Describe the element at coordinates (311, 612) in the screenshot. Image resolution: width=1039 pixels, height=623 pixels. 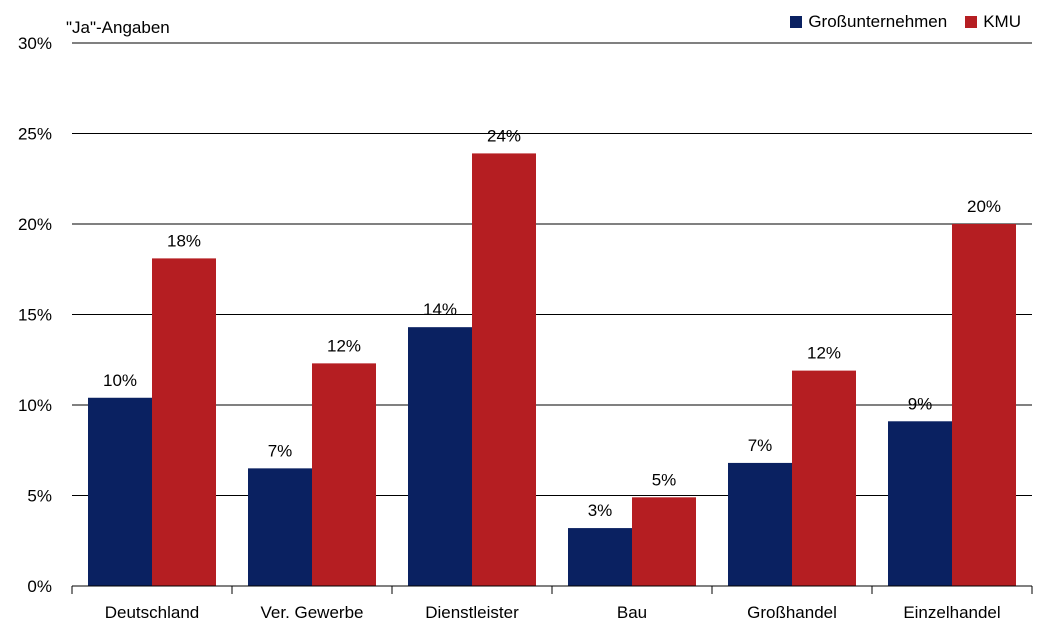
I see `x-tick-label: Ver. Gewerbe` at that location.